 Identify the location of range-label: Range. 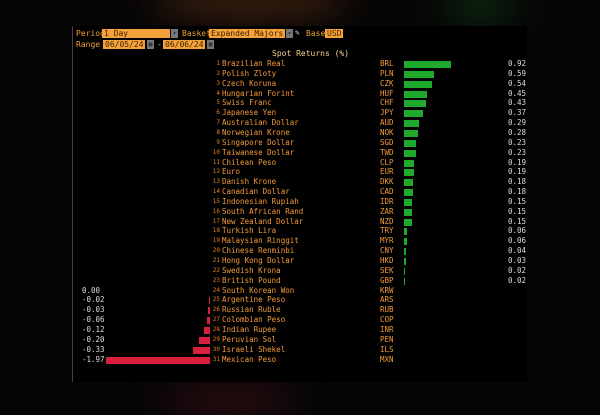
(88, 44).